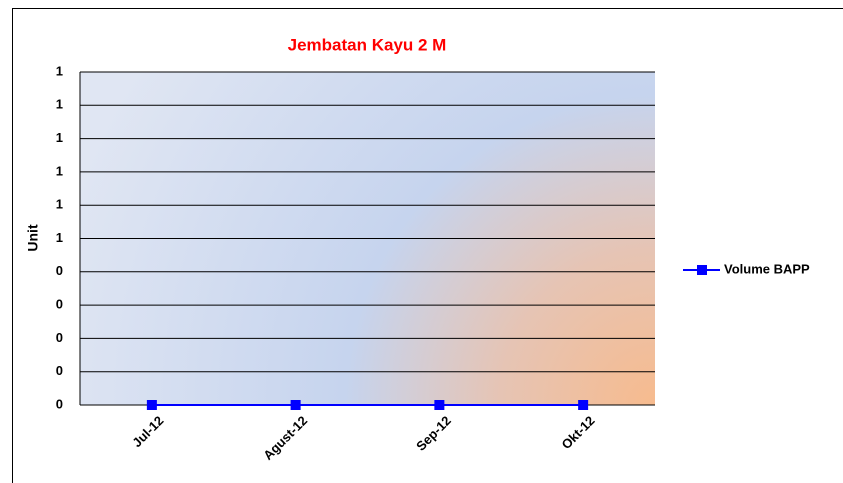 This screenshot has height=483, width=843. What do you see at coordinates (702, 270) in the screenshot?
I see `legend-marker` at bounding box center [702, 270].